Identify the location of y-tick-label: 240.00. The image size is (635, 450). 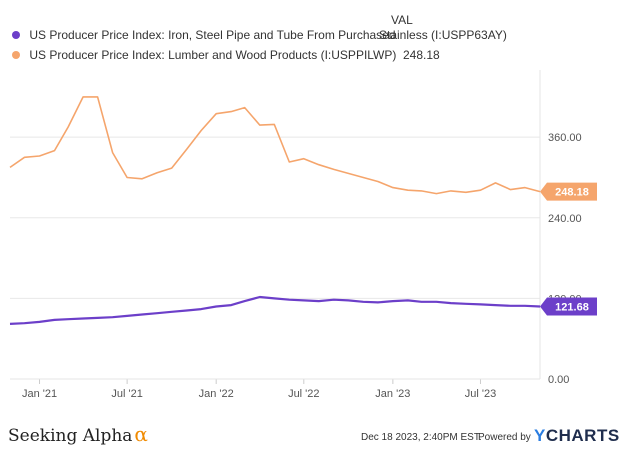
(565, 219).